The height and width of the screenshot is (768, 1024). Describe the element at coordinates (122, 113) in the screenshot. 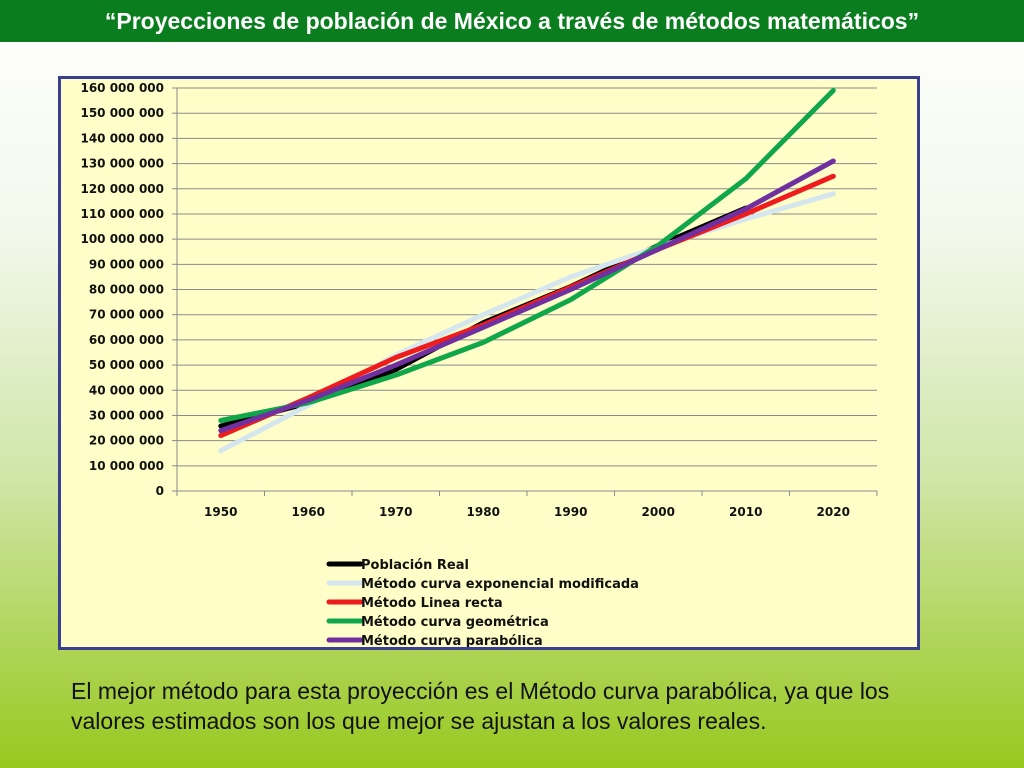

I see `y-tick-label: 150 000 000` at that location.